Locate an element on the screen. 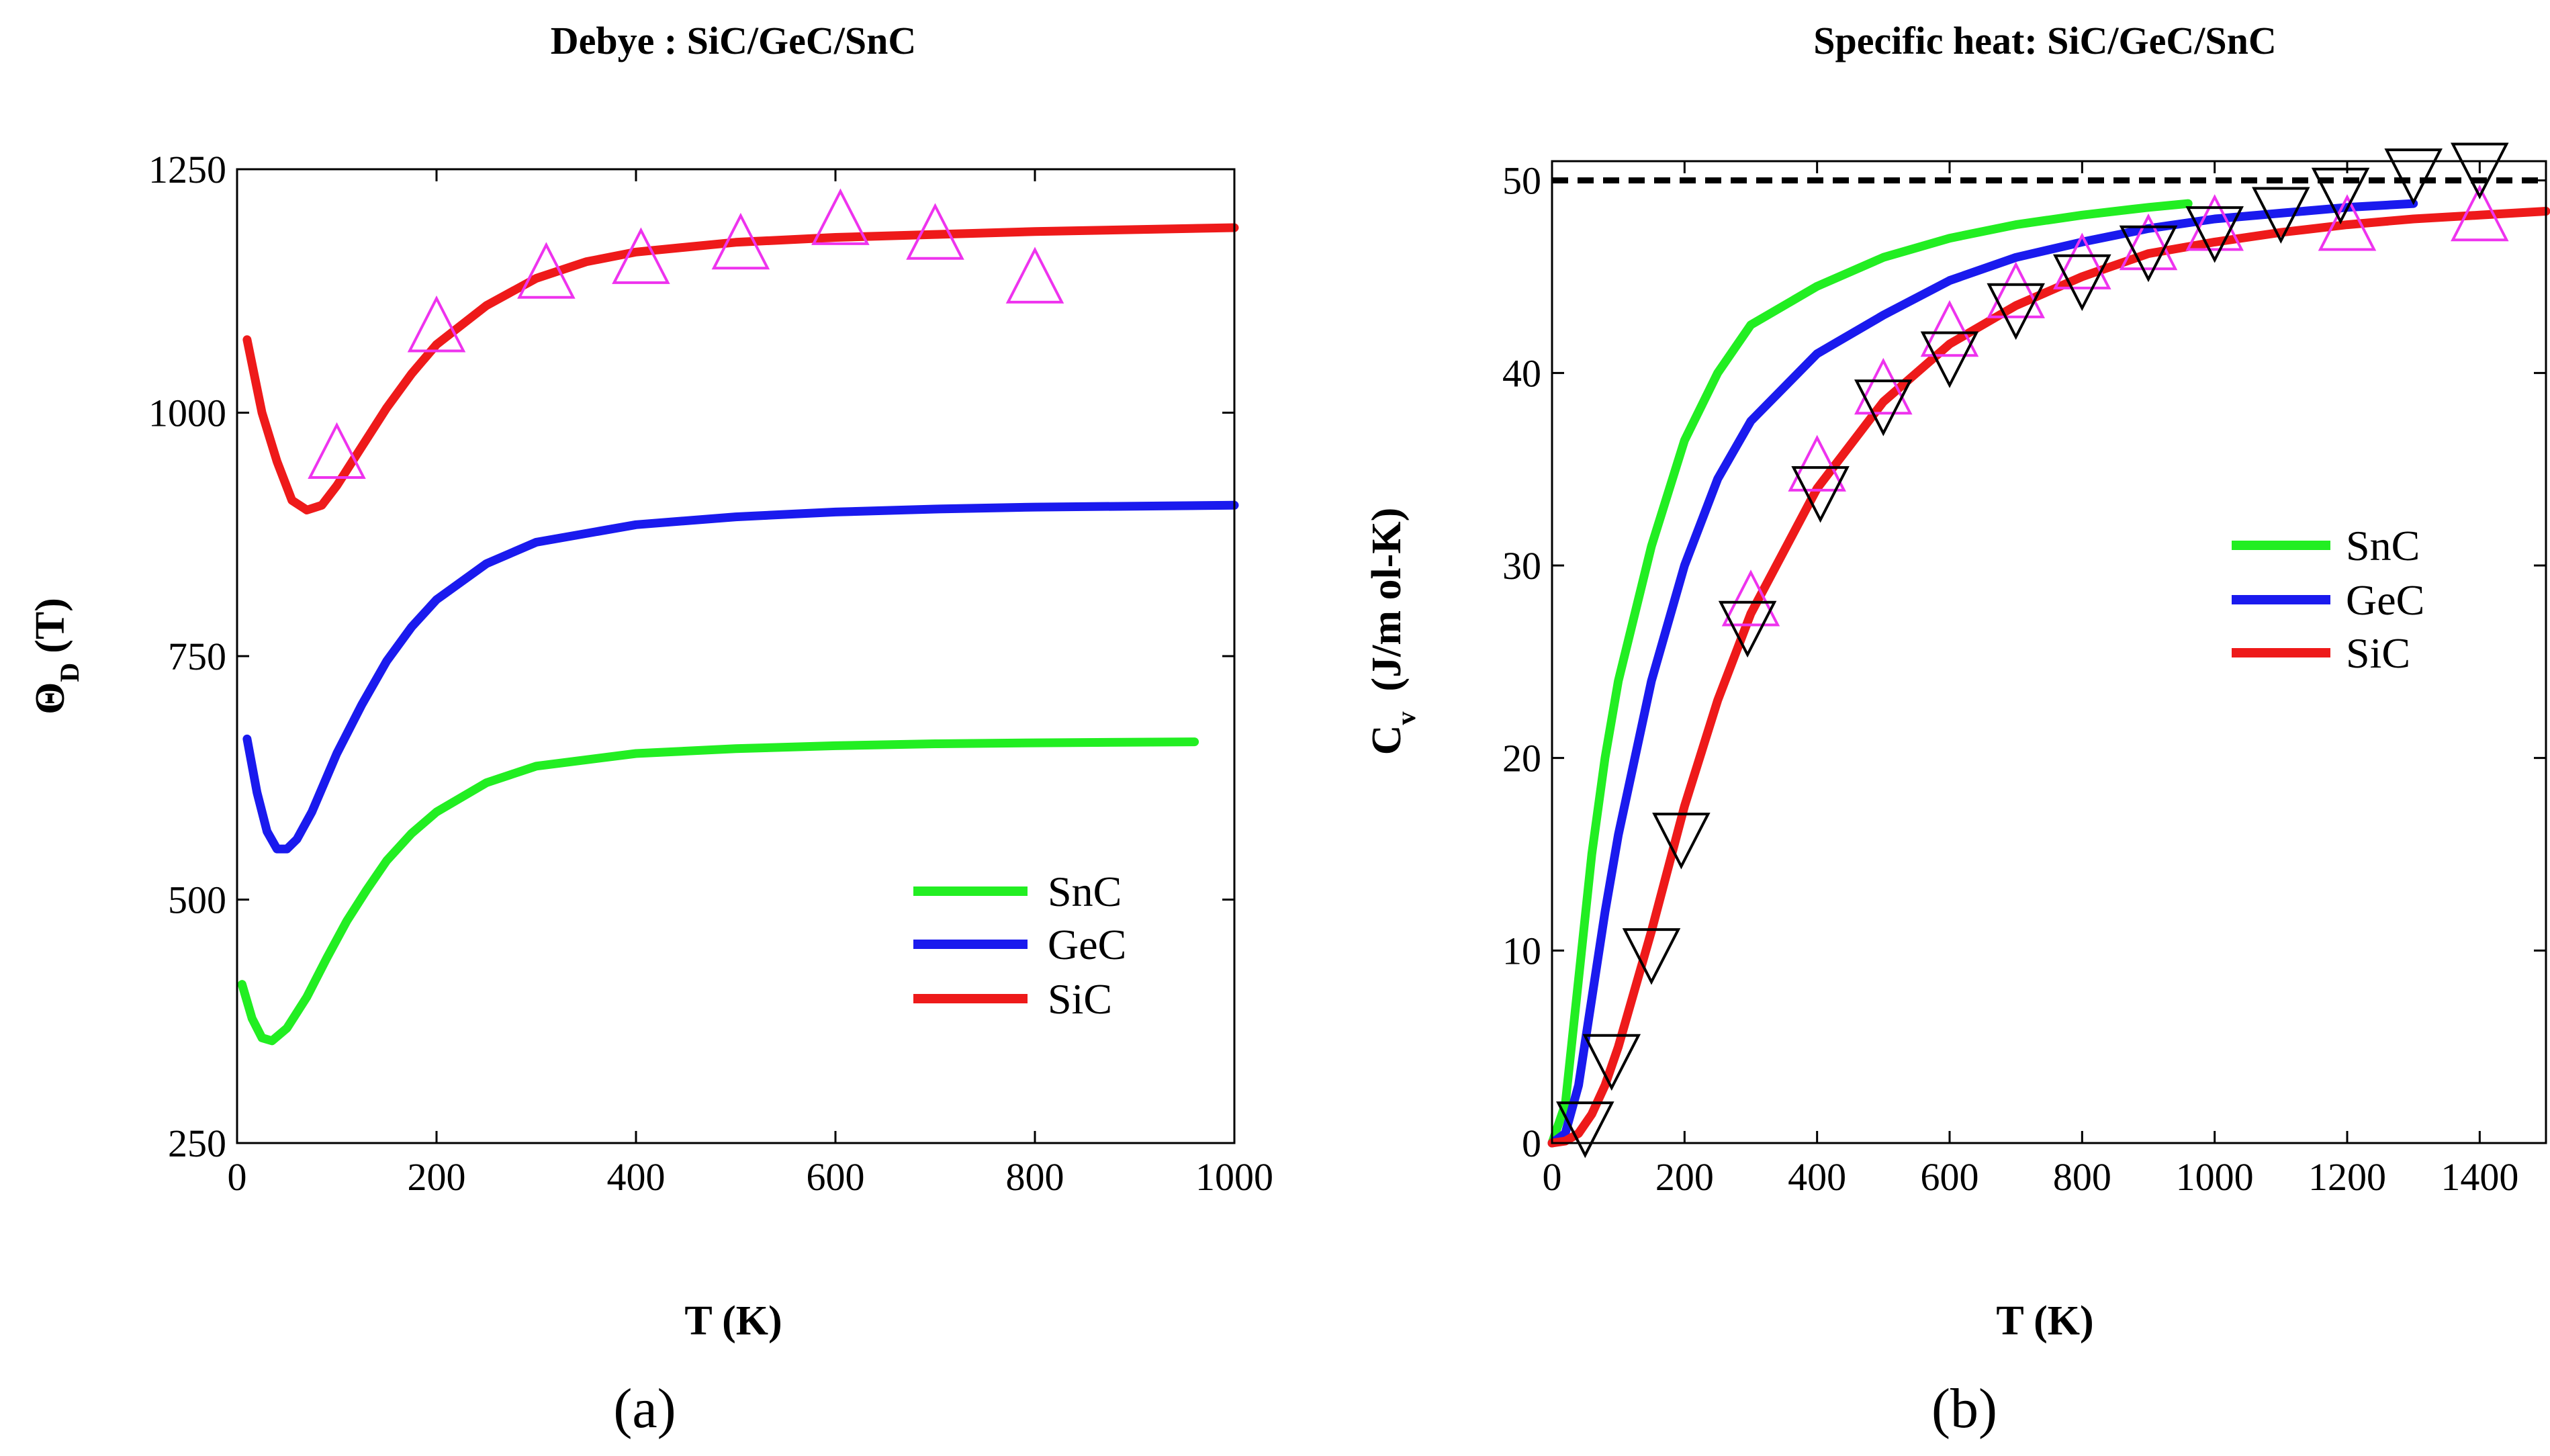 This screenshot has width=2550, height=1456. y-tick-label: 1250 is located at coordinates (187, 170).